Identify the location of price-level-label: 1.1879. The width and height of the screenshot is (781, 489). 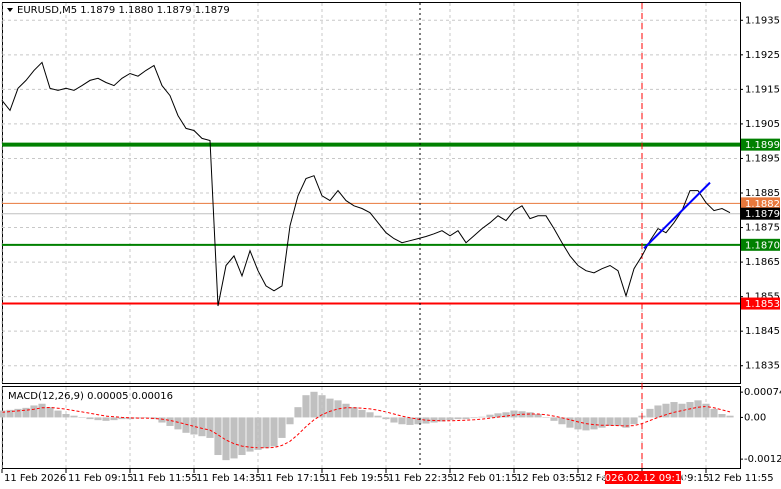
(762, 214).